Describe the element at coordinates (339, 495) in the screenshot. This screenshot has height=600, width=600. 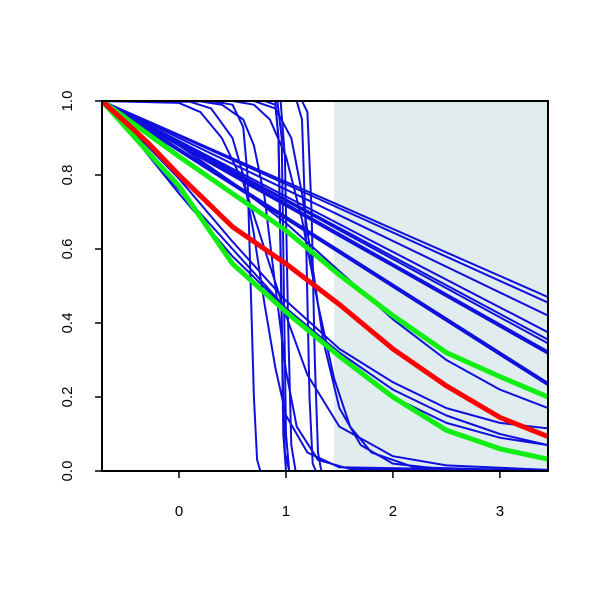
I see `x-axis: 0 1 2 3` at that location.